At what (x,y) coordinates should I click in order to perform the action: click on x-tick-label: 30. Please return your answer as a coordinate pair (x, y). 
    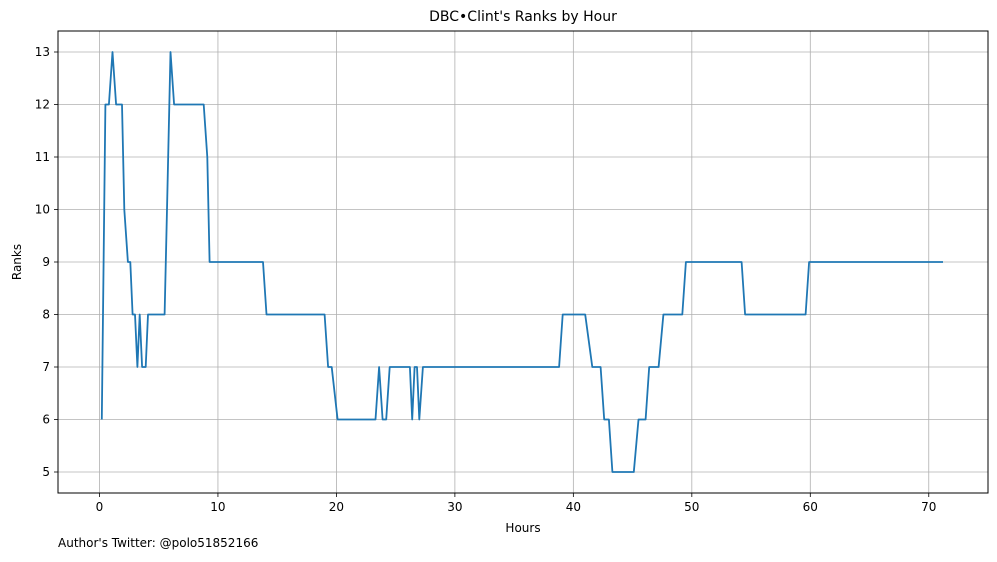
    Looking at the image, I should click on (454, 507).